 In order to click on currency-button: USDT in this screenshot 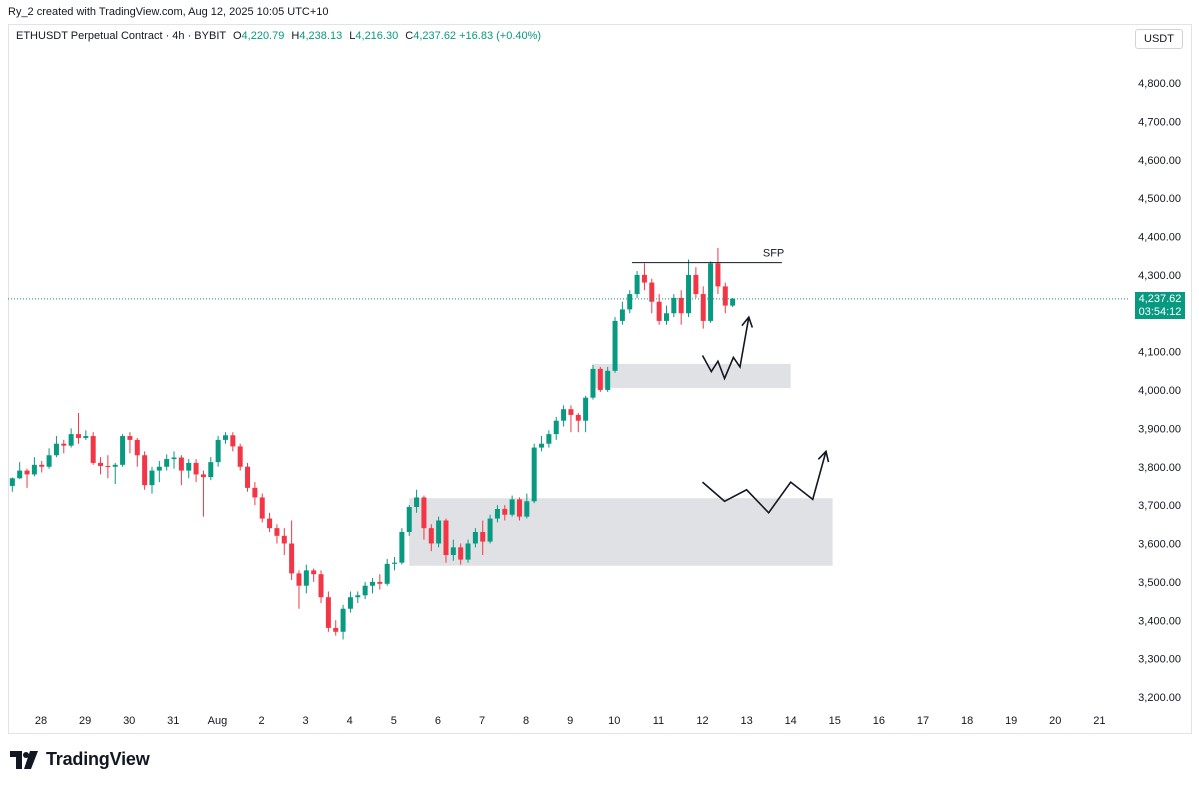, I will do `click(1159, 39)`.